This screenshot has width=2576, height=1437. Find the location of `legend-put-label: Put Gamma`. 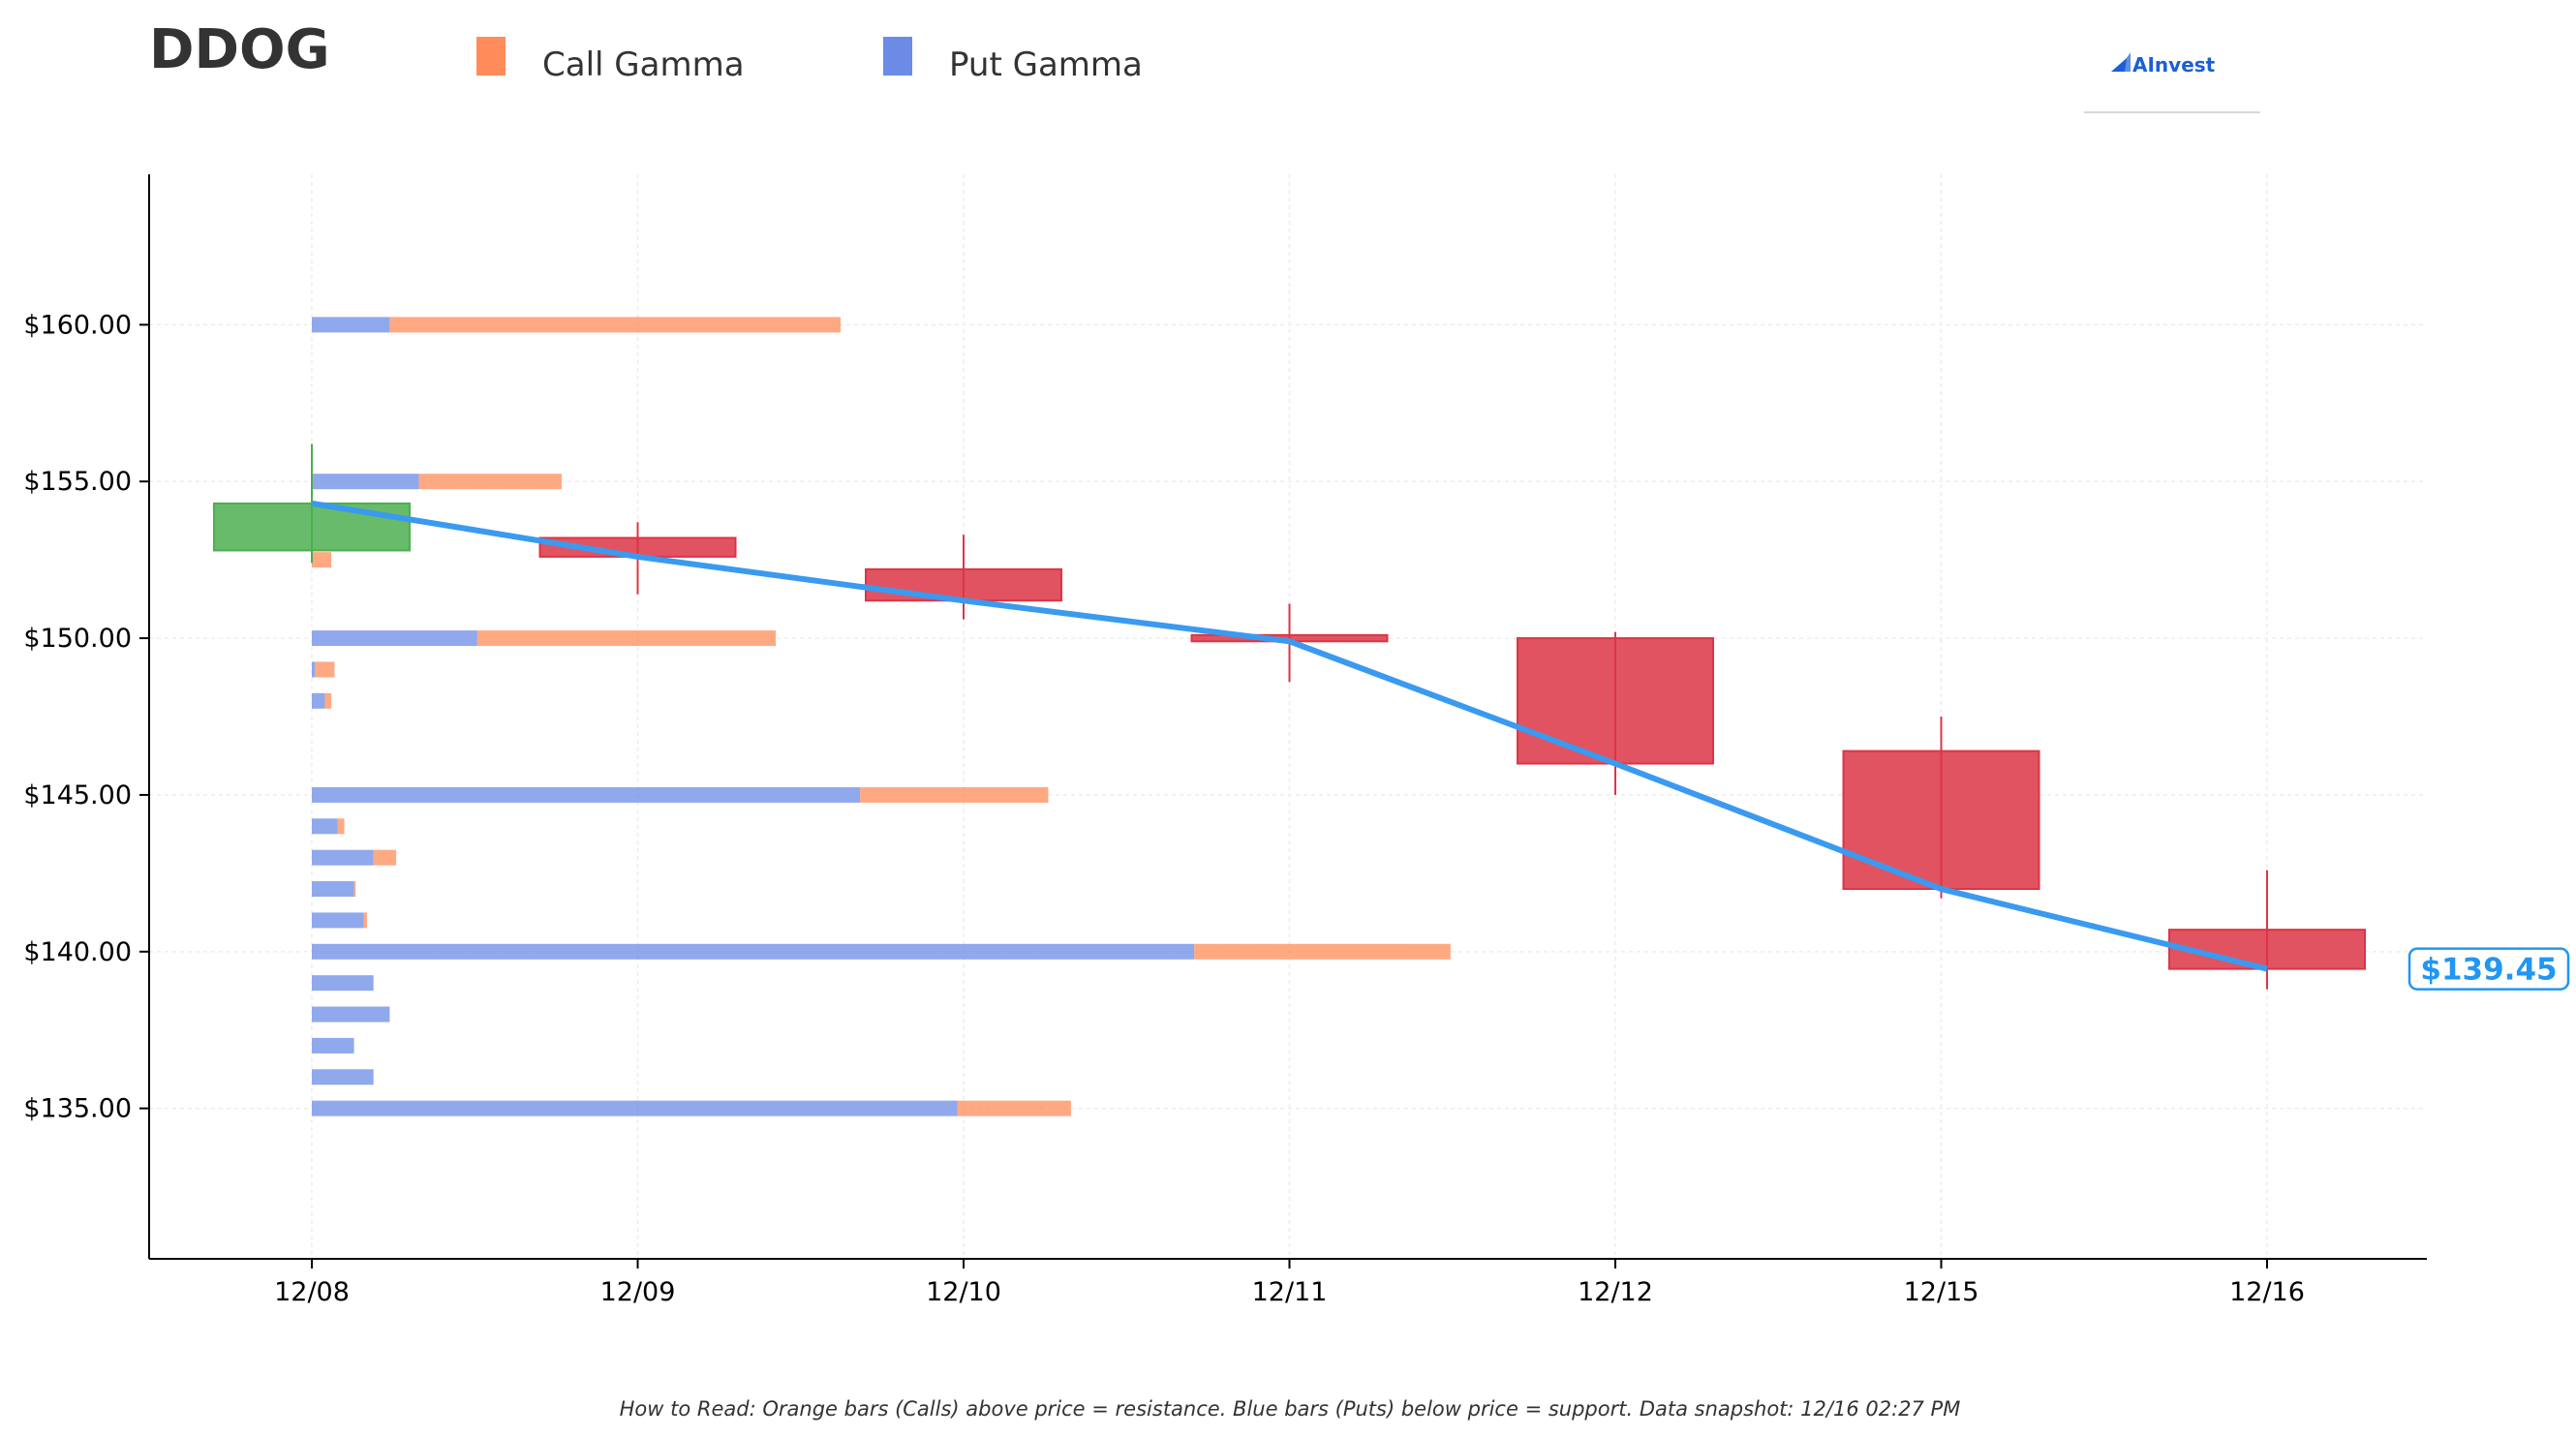

legend-put-label: Put Gamma is located at coordinates (1046, 65).